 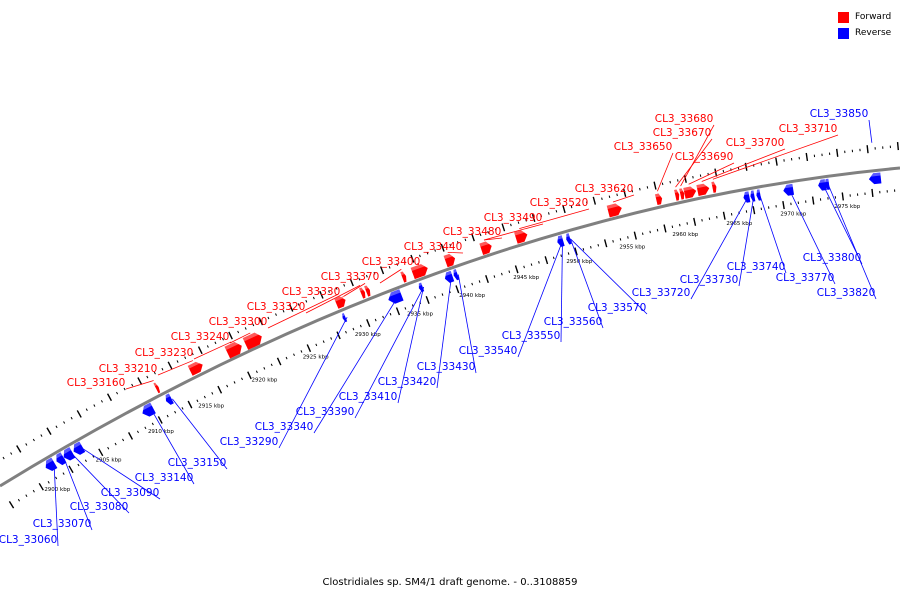 What do you see at coordinates (704, 157) in the screenshot?
I see `forward-gene-label: CL3_33690` at bounding box center [704, 157].